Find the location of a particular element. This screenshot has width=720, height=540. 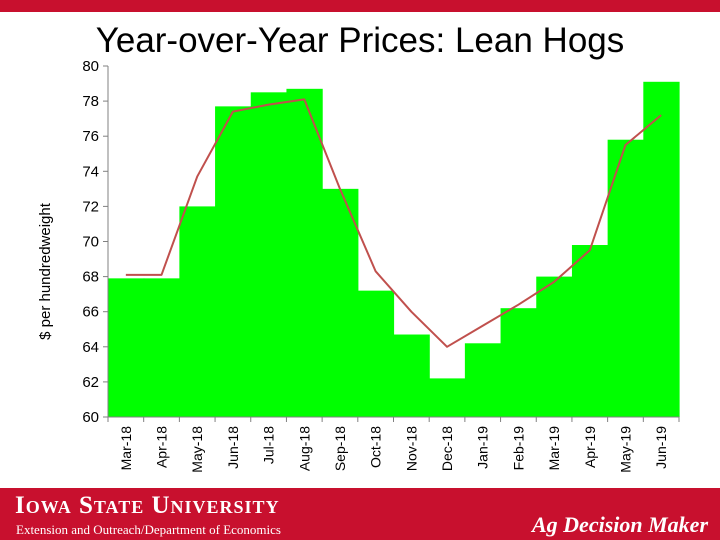

x-tick-label-Mar-19: Mar-19 is located at coordinates (554, 448).